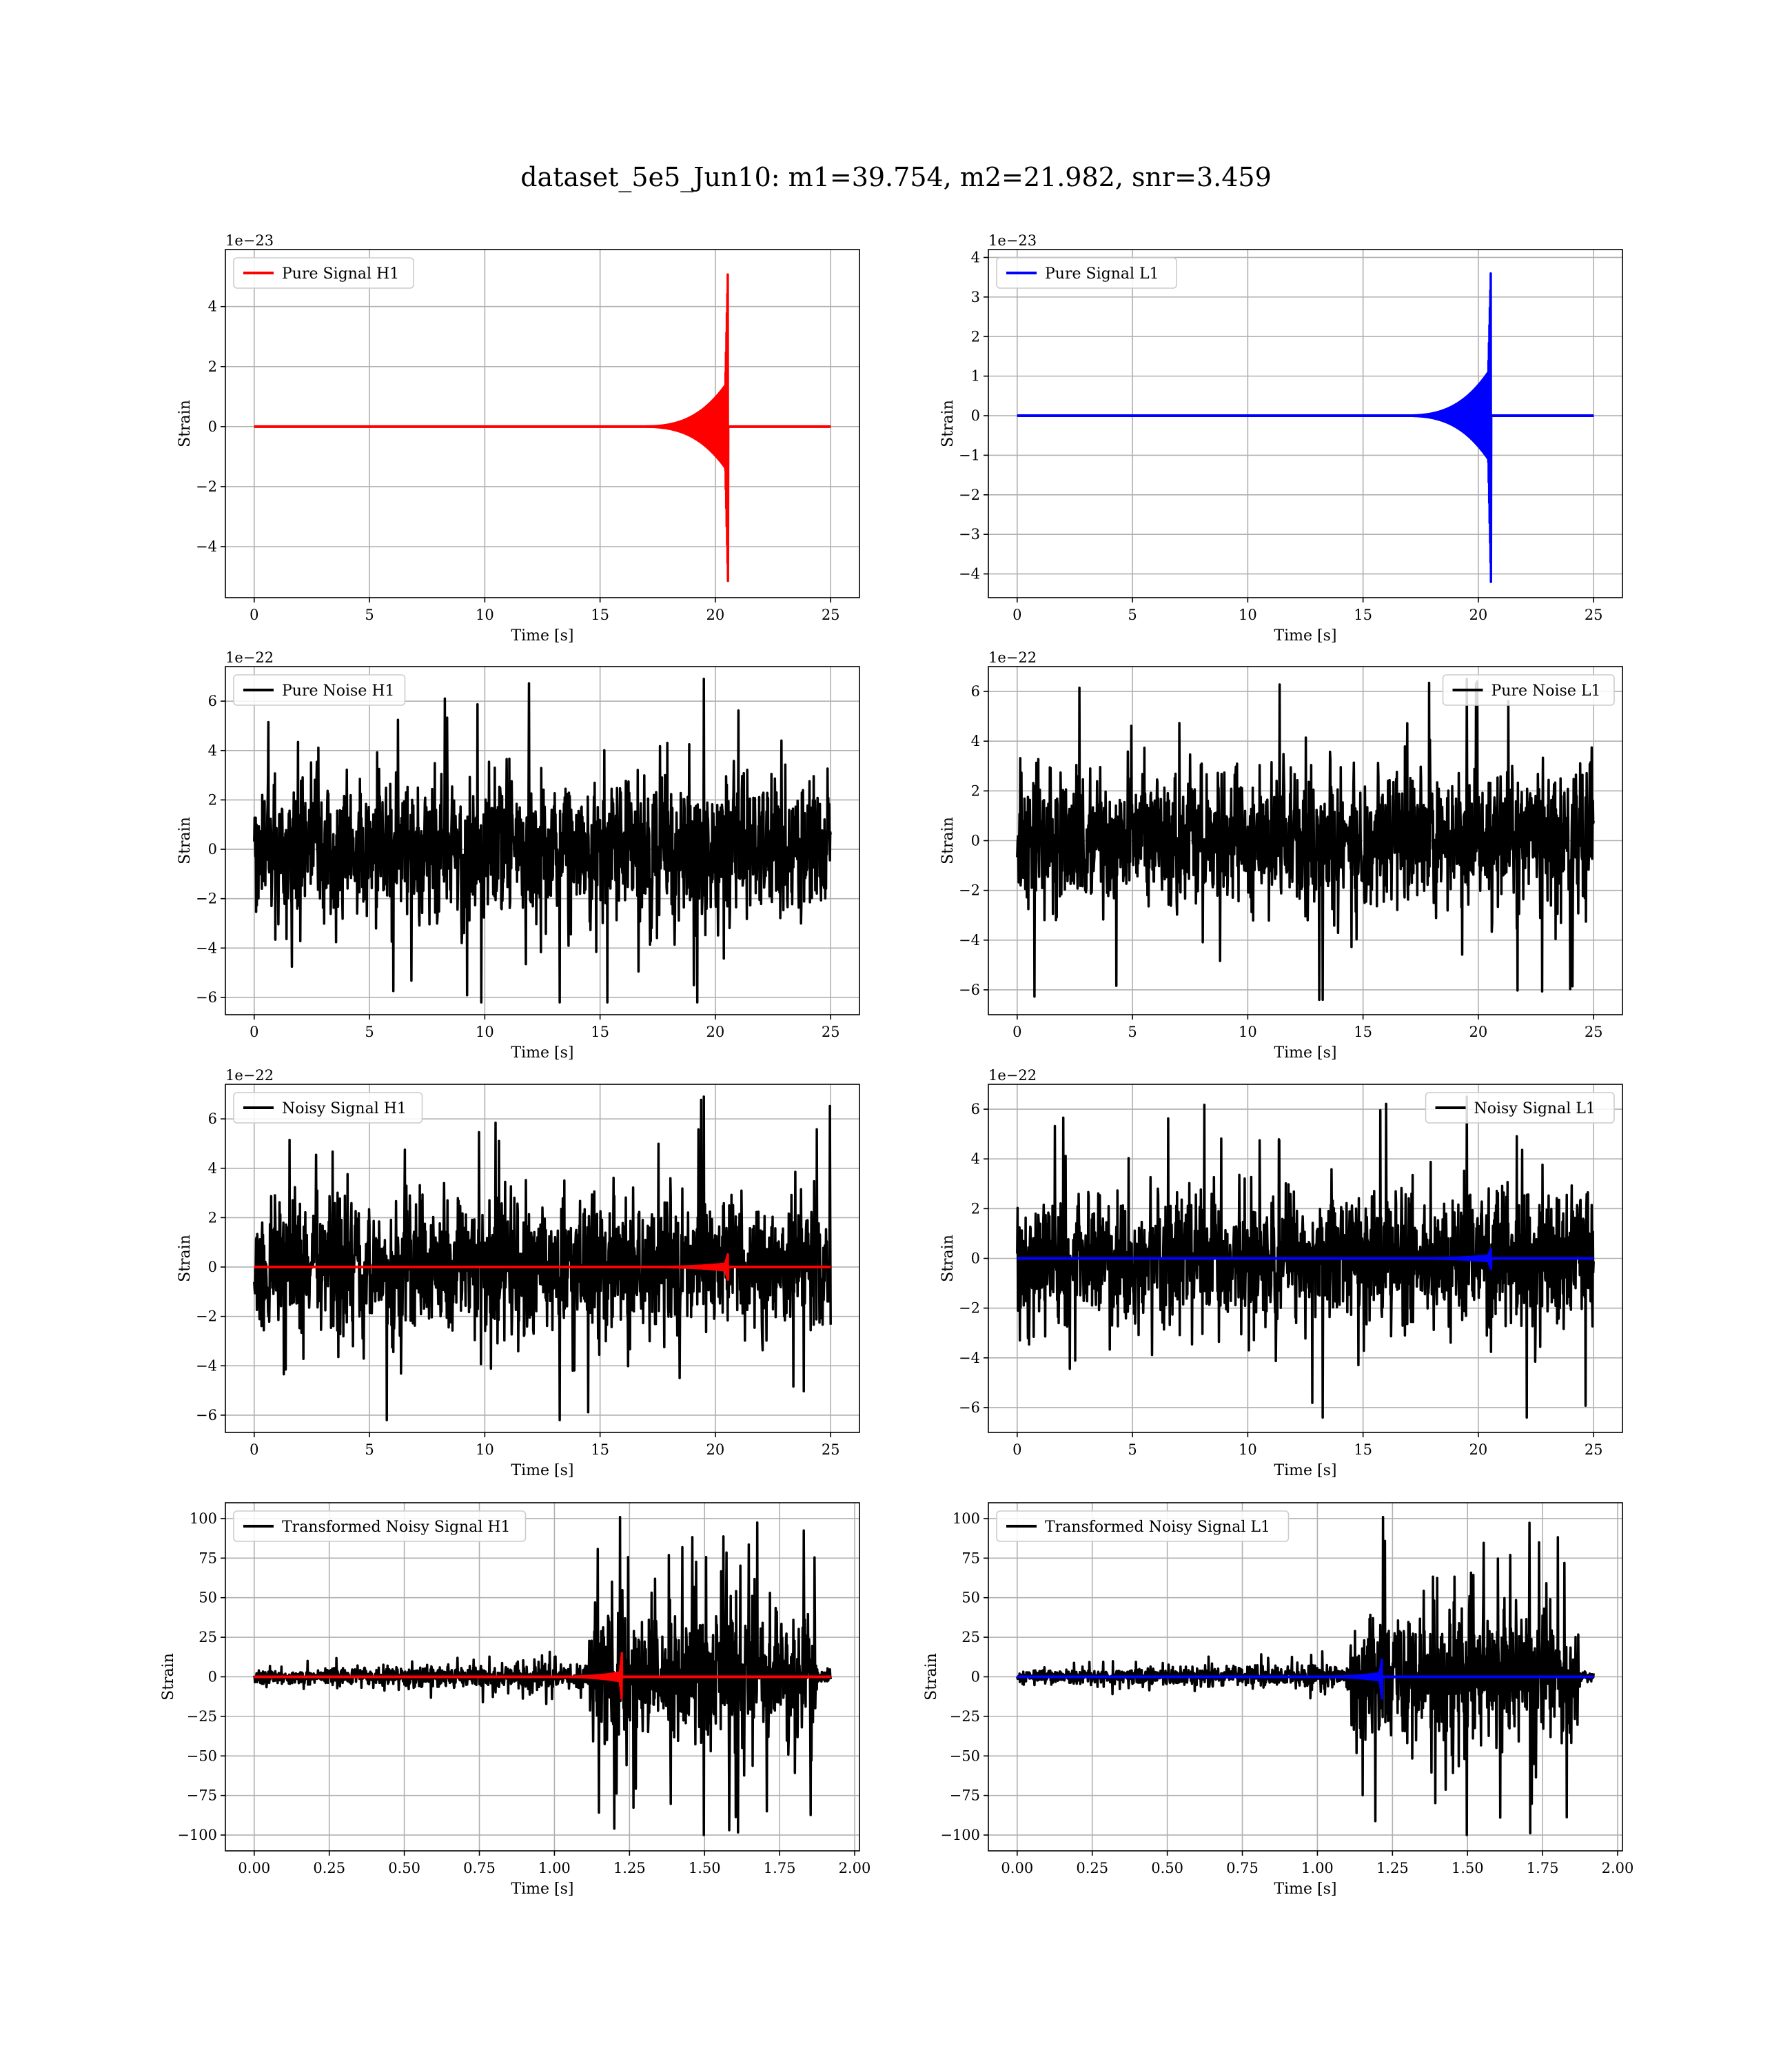 This screenshot has height=2068, width=1792. Describe the element at coordinates (1317, 1868) in the screenshot. I see `x-tick-label: 1.00` at that location.